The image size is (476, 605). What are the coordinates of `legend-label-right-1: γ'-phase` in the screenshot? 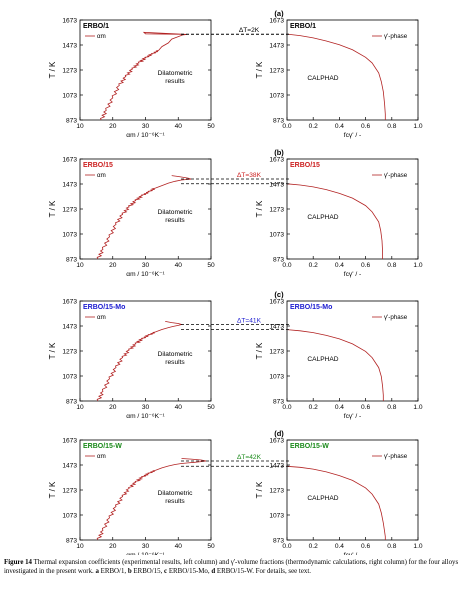 It's located at (396, 175).